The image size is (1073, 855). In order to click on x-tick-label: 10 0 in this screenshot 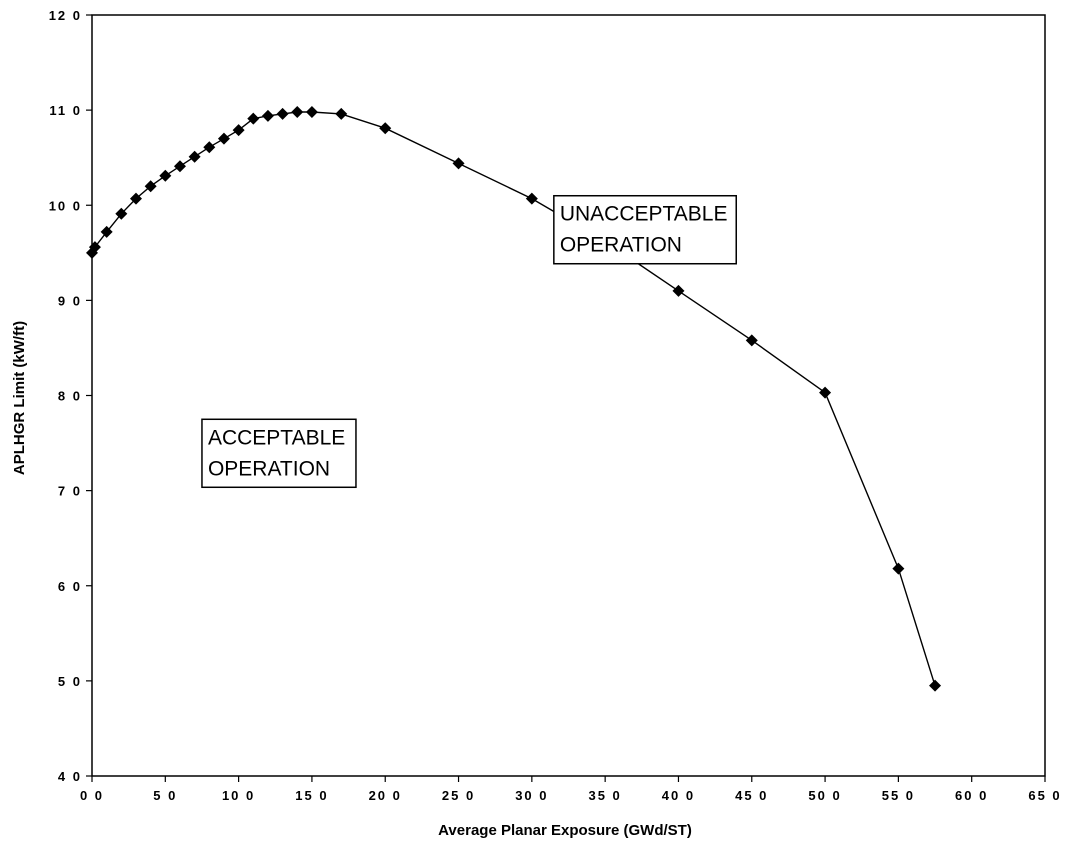, I will do `click(238, 795)`.